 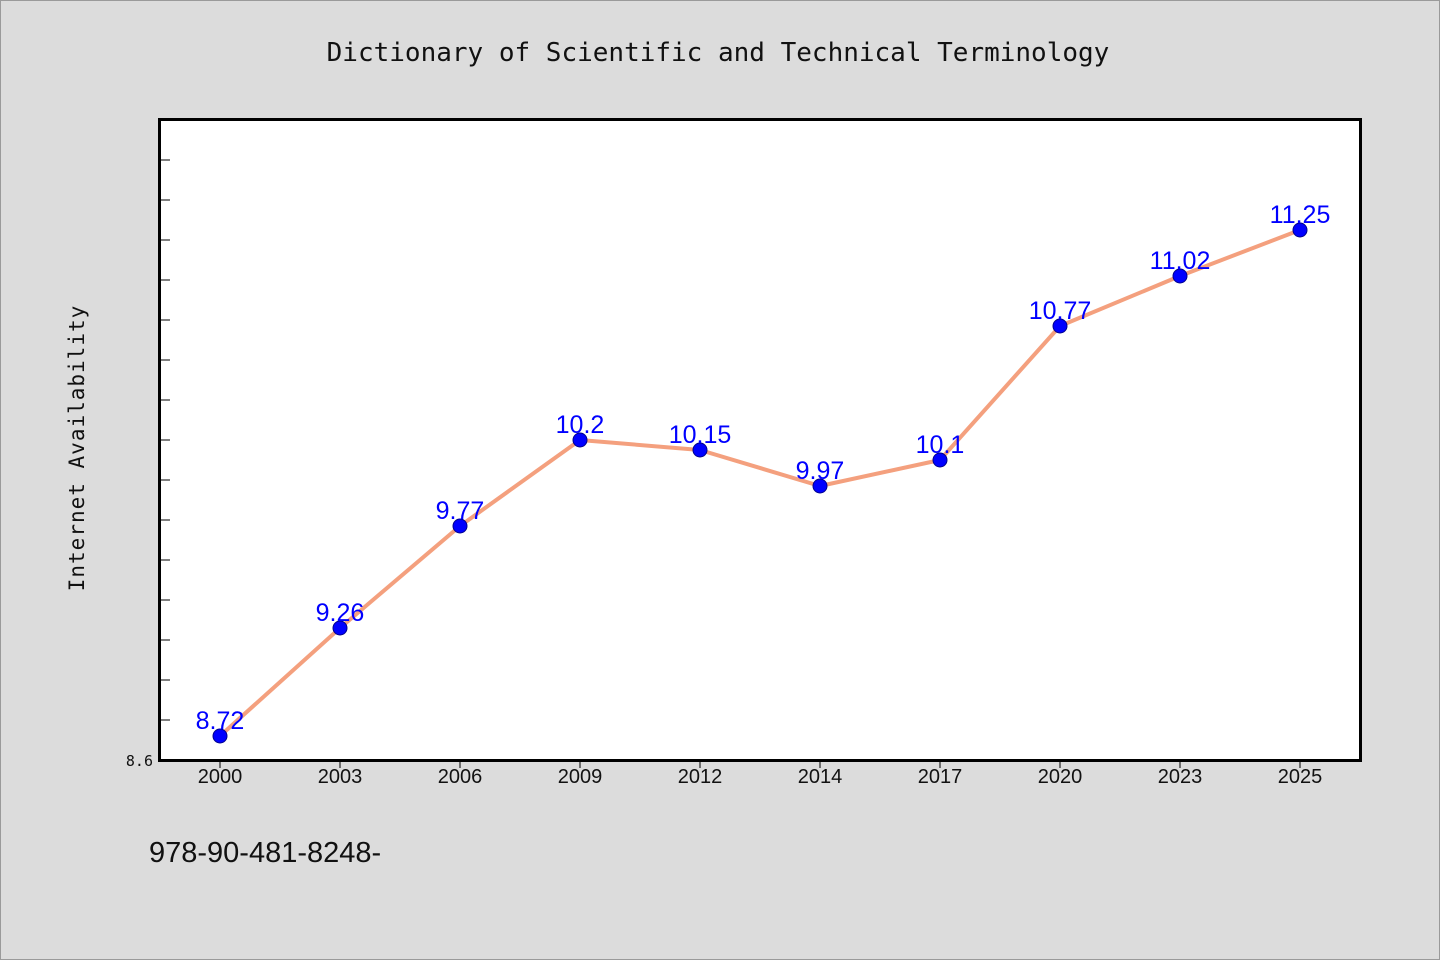 What do you see at coordinates (580, 777) in the screenshot?
I see `x-tick-label: 2009` at bounding box center [580, 777].